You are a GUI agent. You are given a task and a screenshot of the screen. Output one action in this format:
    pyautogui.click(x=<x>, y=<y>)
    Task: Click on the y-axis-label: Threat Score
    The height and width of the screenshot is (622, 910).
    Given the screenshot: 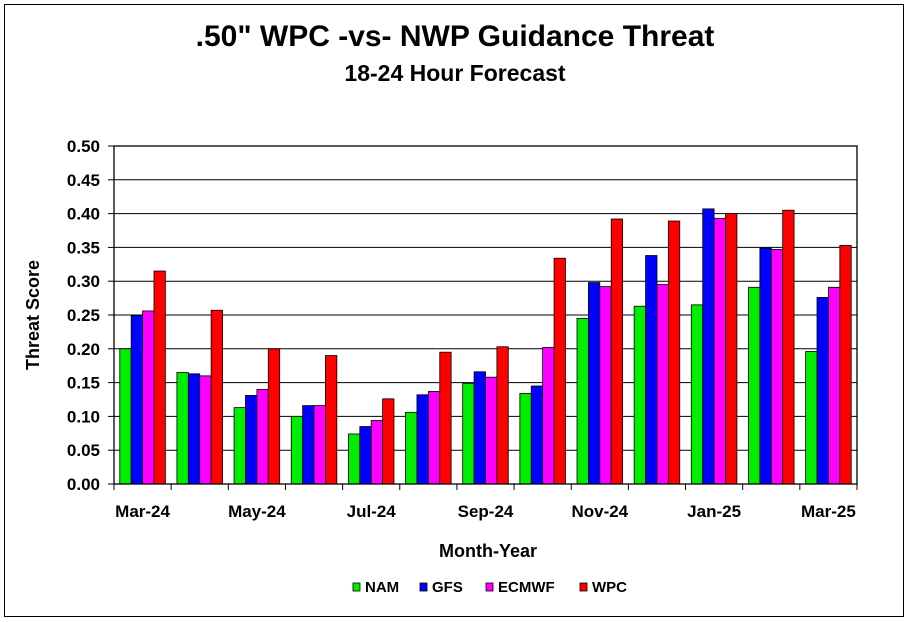 What is the action you would take?
    pyautogui.click(x=33, y=315)
    